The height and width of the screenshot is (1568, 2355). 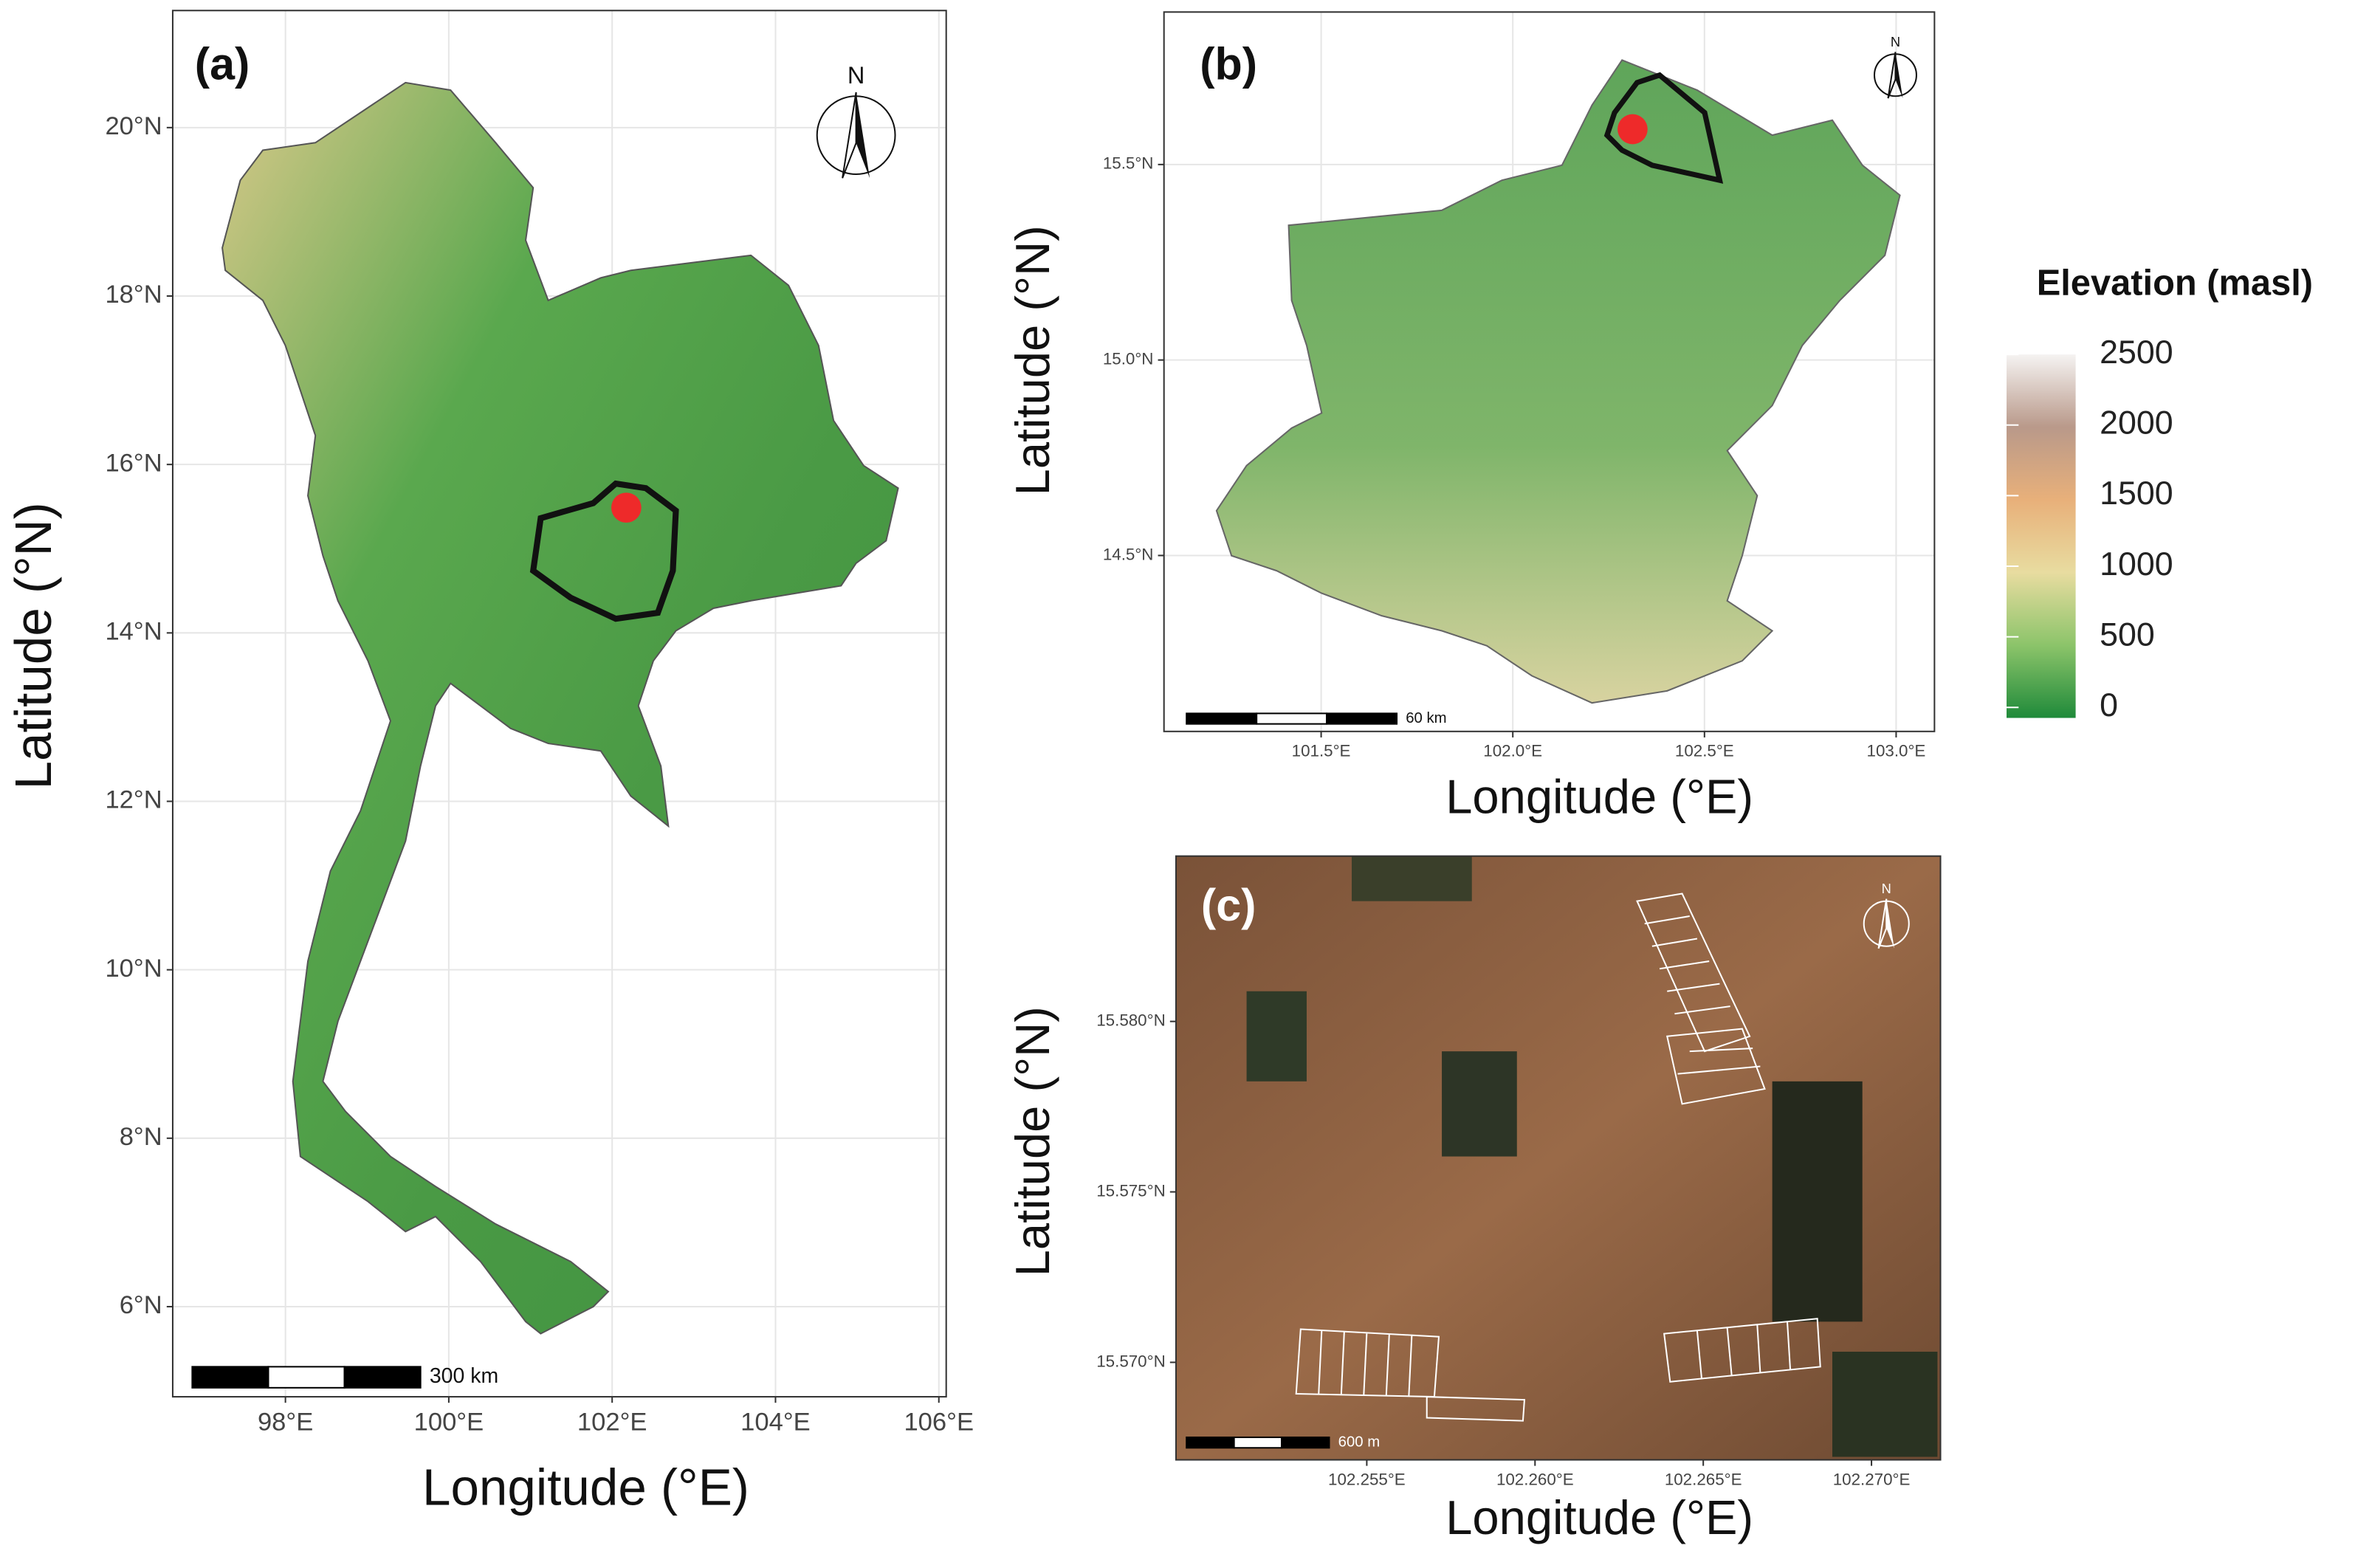 I want to click on y-tick-label: 15.5°N, so click(x=1128, y=163).